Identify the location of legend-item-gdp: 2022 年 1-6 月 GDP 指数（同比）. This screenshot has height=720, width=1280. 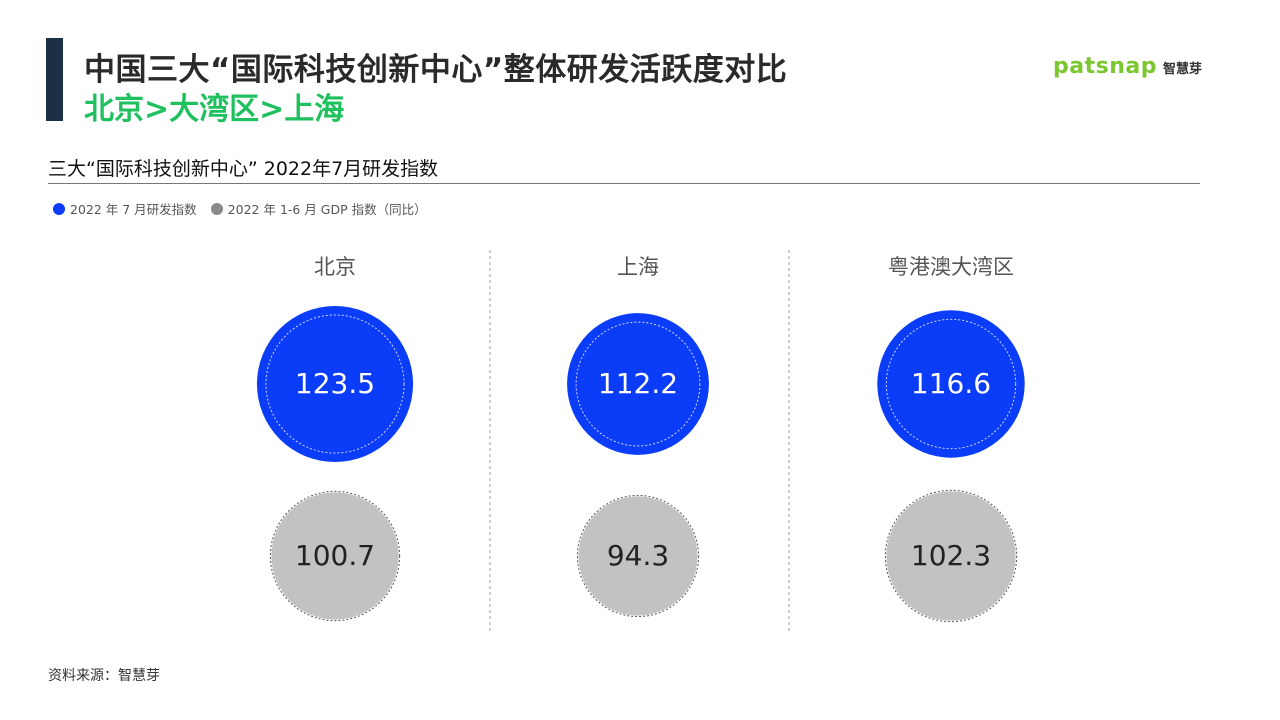
(318, 208).